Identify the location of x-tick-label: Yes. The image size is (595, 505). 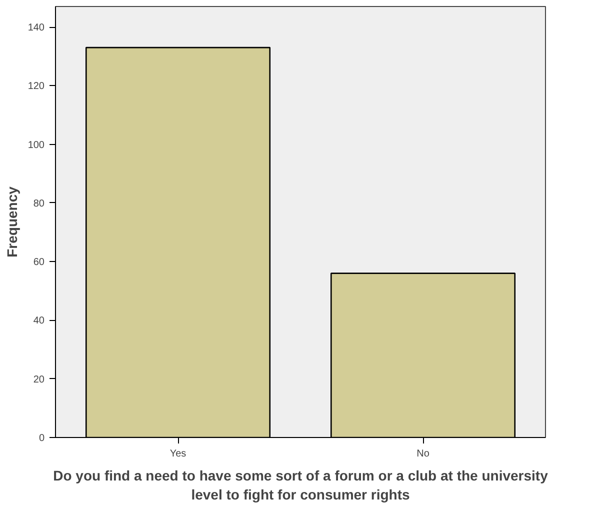
(178, 454).